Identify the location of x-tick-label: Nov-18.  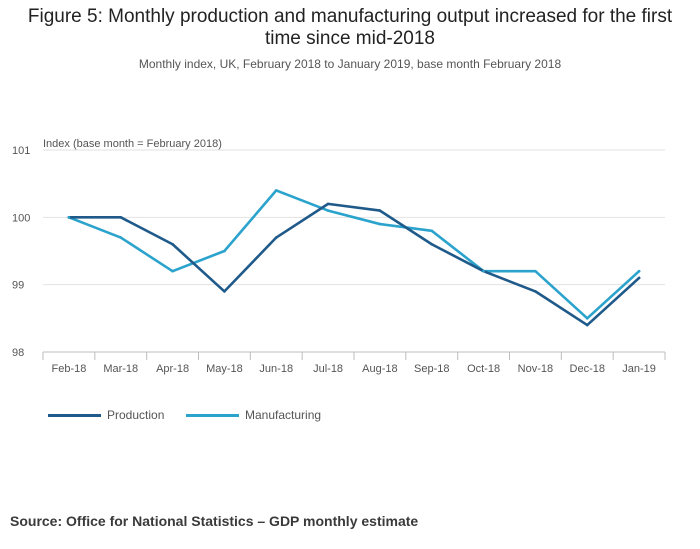
(535, 369).